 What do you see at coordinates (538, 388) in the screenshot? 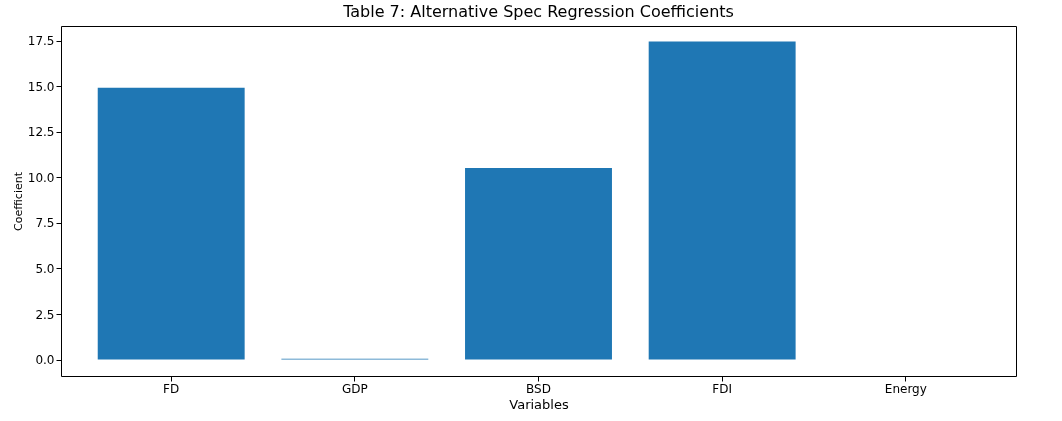
I see `x-tick-label: BSD` at bounding box center [538, 388].